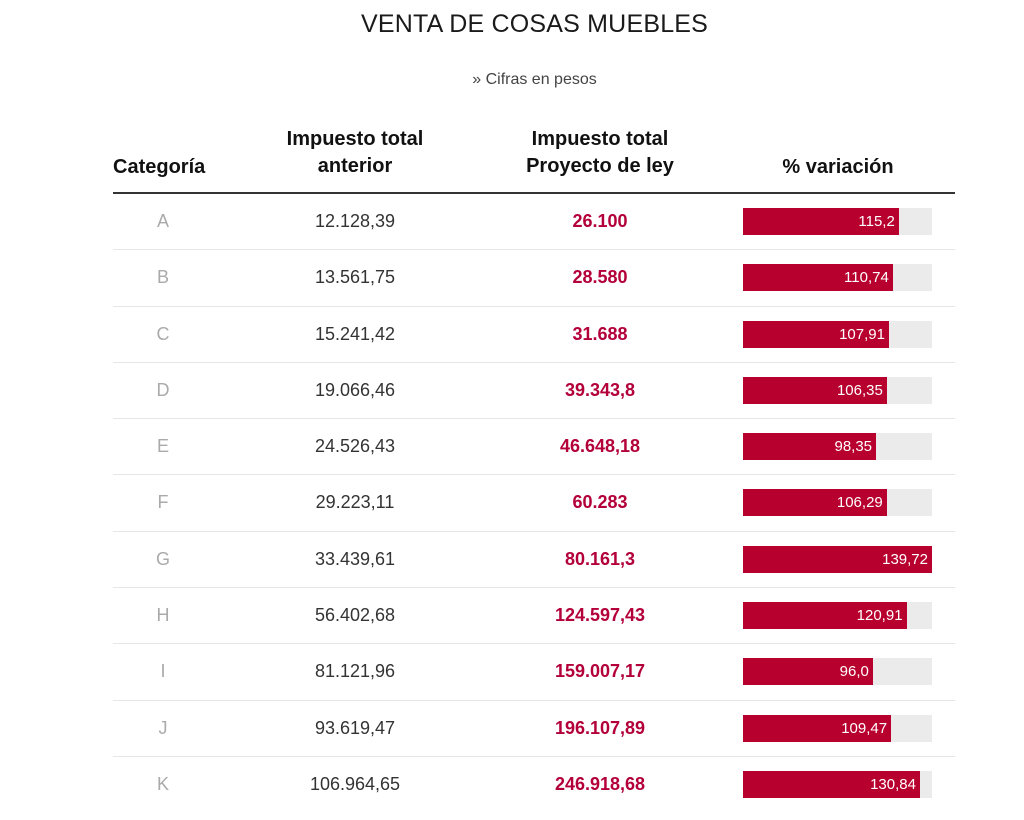 This screenshot has height=820, width=1024. What do you see at coordinates (866, 278) in the screenshot?
I see `variation-label: 110,74` at bounding box center [866, 278].